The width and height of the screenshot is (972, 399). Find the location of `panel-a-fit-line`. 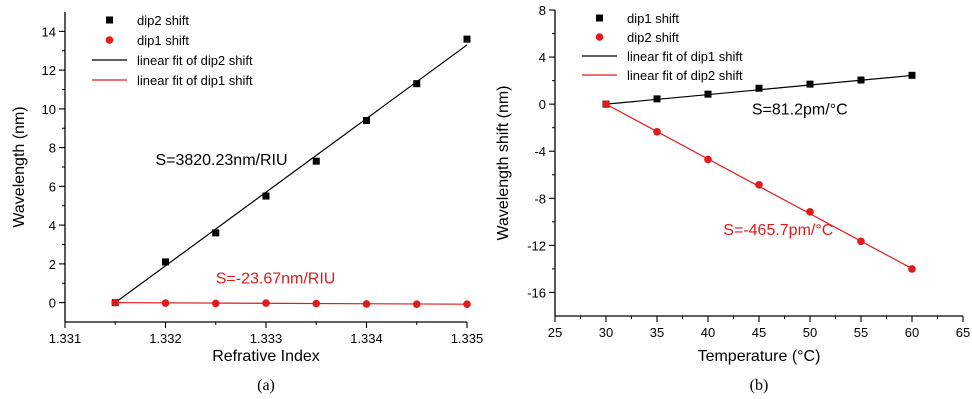

panel-a-fit-line is located at coordinates (291, 303).